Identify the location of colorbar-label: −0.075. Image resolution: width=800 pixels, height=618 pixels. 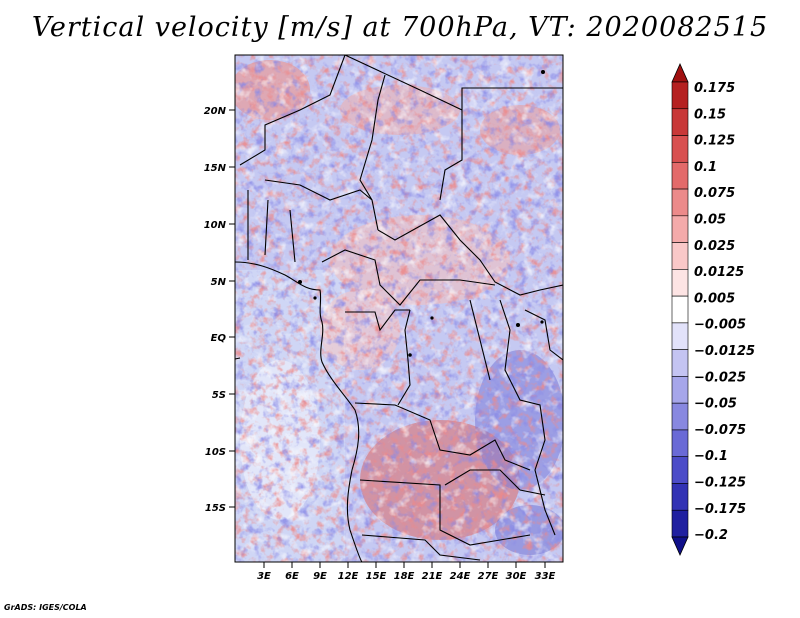
(720, 430).